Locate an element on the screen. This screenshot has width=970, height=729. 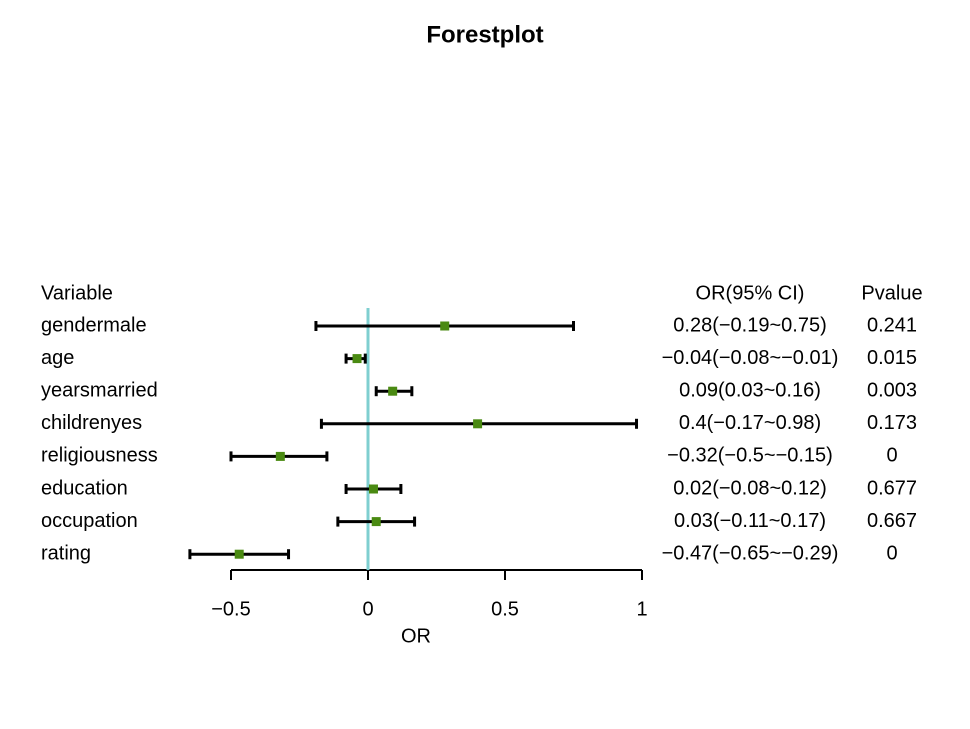
pvalue-label: 0.003 is located at coordinates (892, 390).